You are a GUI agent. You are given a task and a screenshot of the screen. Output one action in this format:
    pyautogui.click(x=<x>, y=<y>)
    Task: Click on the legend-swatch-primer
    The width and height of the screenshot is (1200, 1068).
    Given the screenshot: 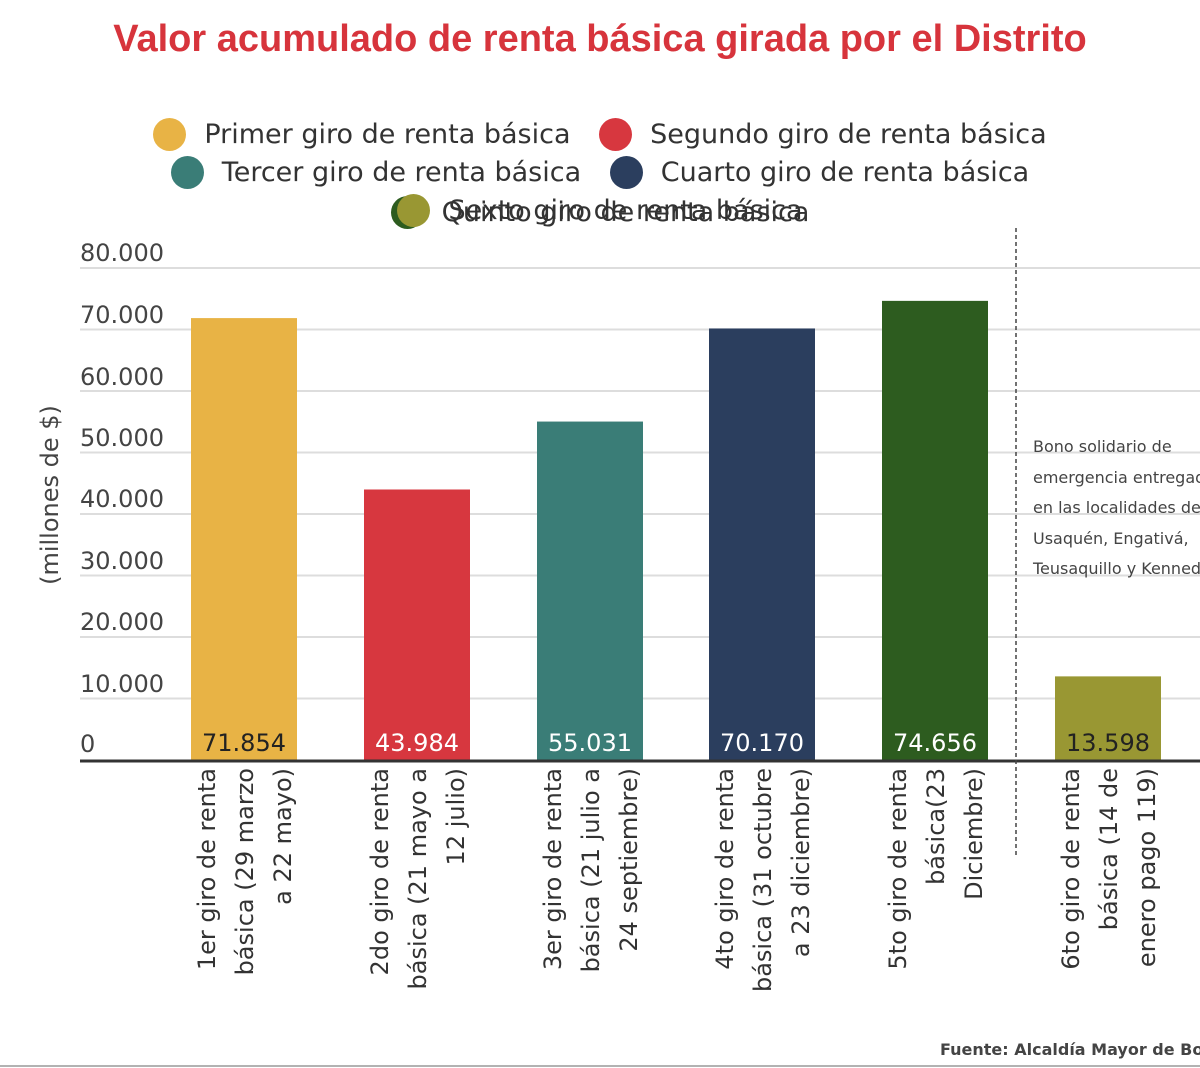 What is the action you would take?
    pyautogui.click(x=170, y=134)
    